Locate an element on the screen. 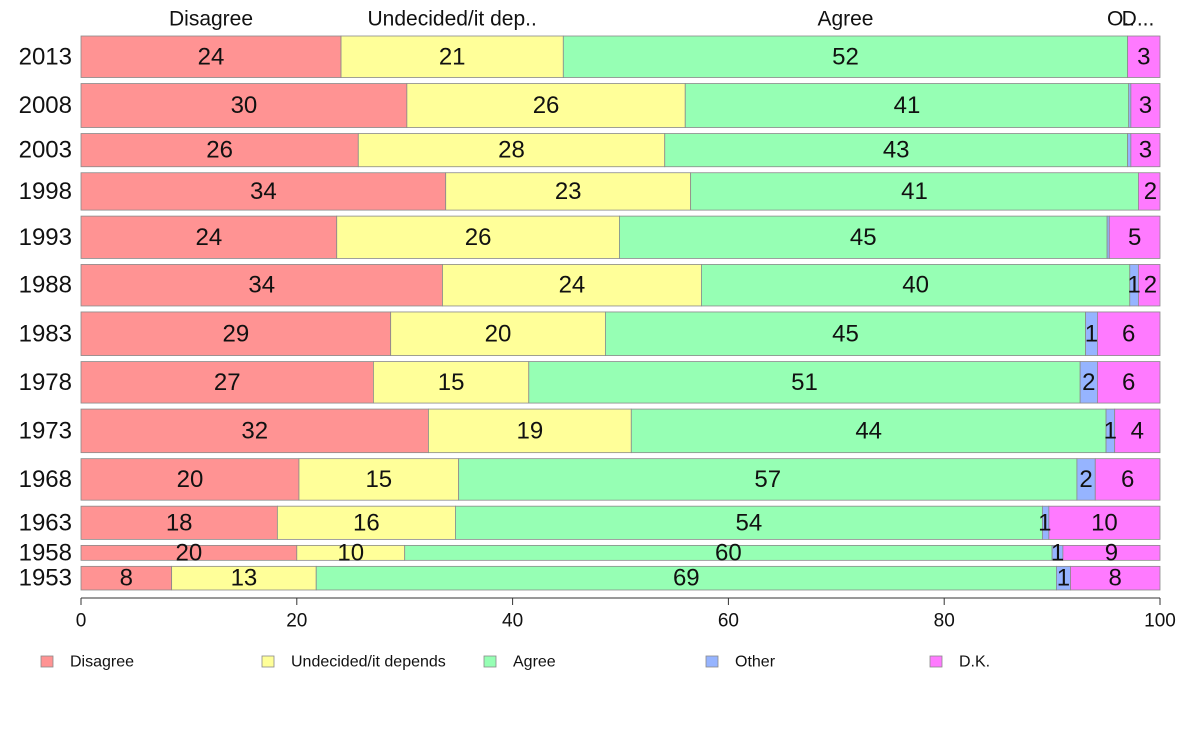 The image size is (1188, 736). y-tick-label-1963: 1963 is located at coordinates (45, 522).